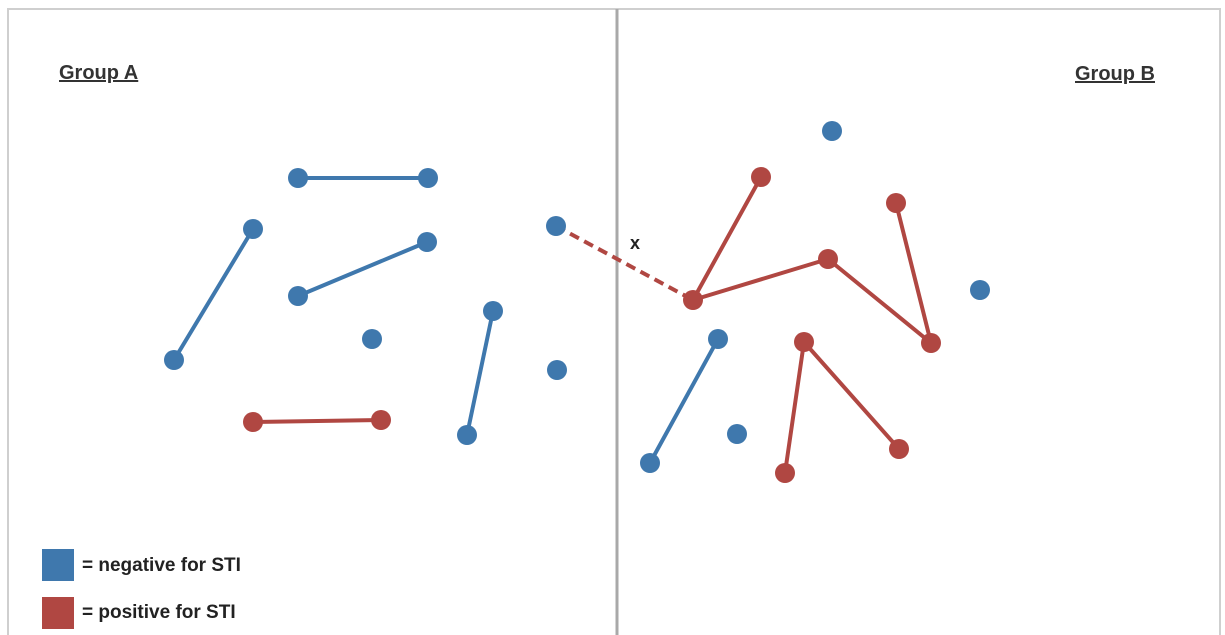  Describe the element at coordinates (161, 565) in the screenshot. I see `legend-negative-label: = negative for STI` at that location.